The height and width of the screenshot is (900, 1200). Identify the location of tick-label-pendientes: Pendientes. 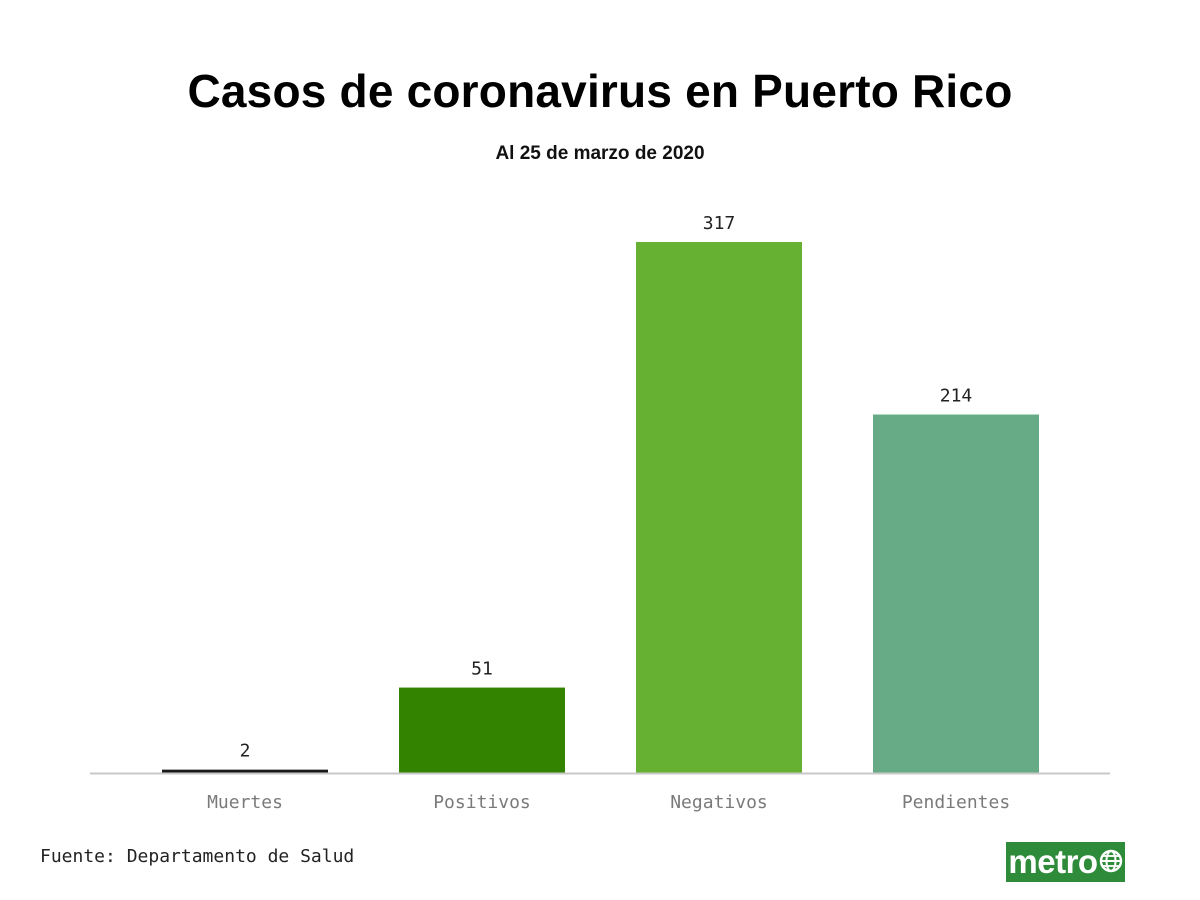
(956, 802).